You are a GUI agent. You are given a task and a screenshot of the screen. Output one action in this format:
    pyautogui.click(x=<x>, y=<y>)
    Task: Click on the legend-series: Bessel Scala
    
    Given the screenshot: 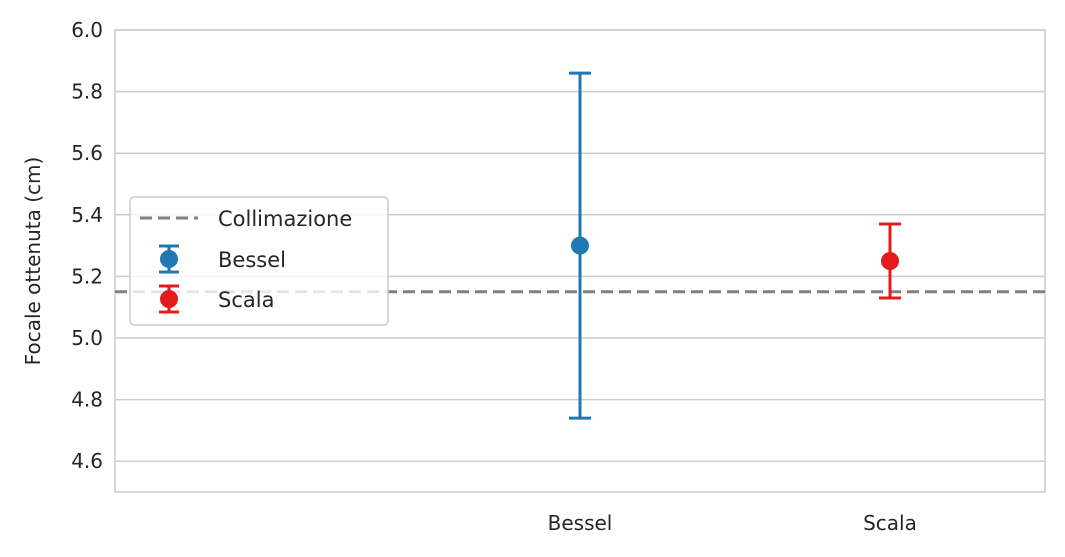 What is the action you would take?
    pyautogui.click(x=222, y=279)
    